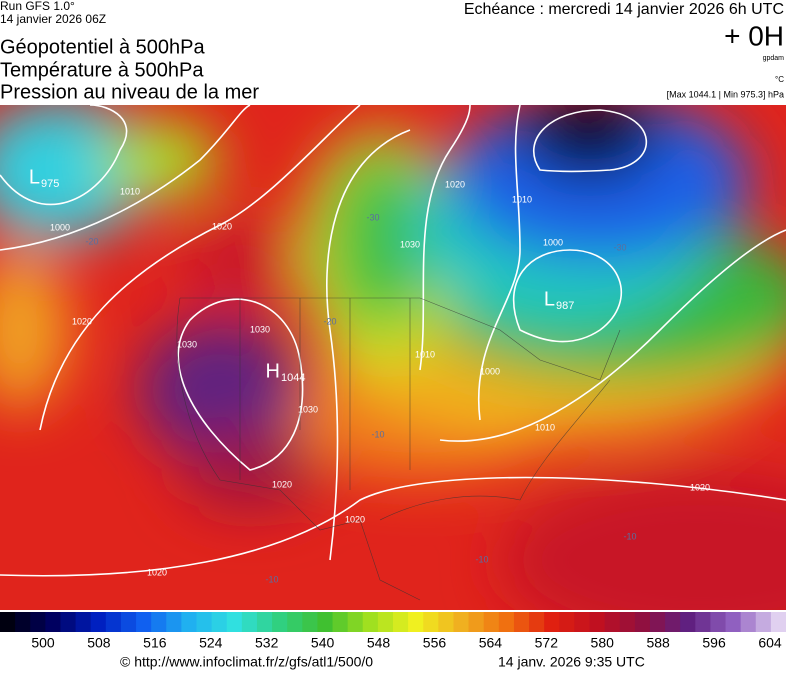 This screenshot has width=786, height=677. I want to click on colorbar-tick-label: 548, so click(379, 643).